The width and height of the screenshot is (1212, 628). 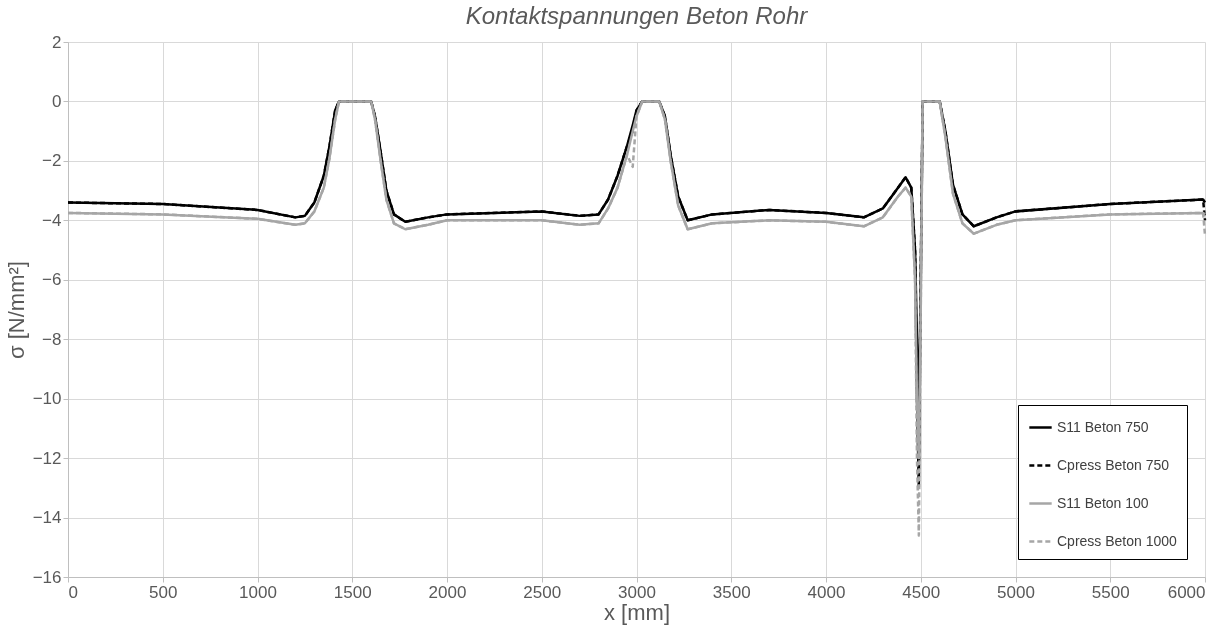 I want to click on legend-label: S11 Beton 100, so click(x=1103, y=502).